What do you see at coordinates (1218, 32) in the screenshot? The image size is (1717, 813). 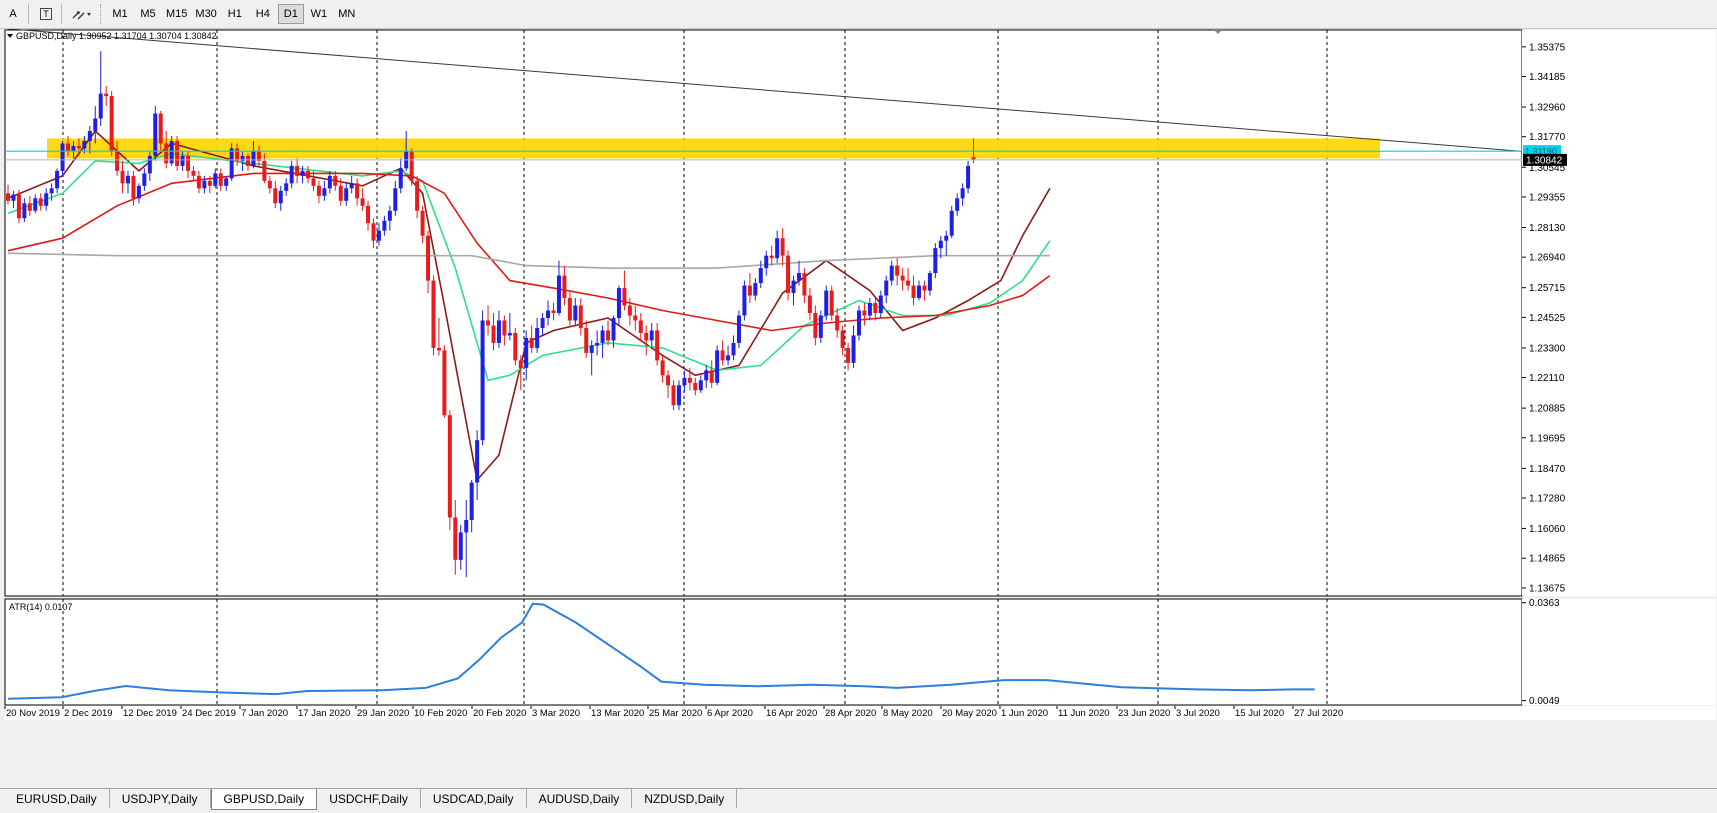 I see `shift-marker-icon` at bounding box center [1218, 32].